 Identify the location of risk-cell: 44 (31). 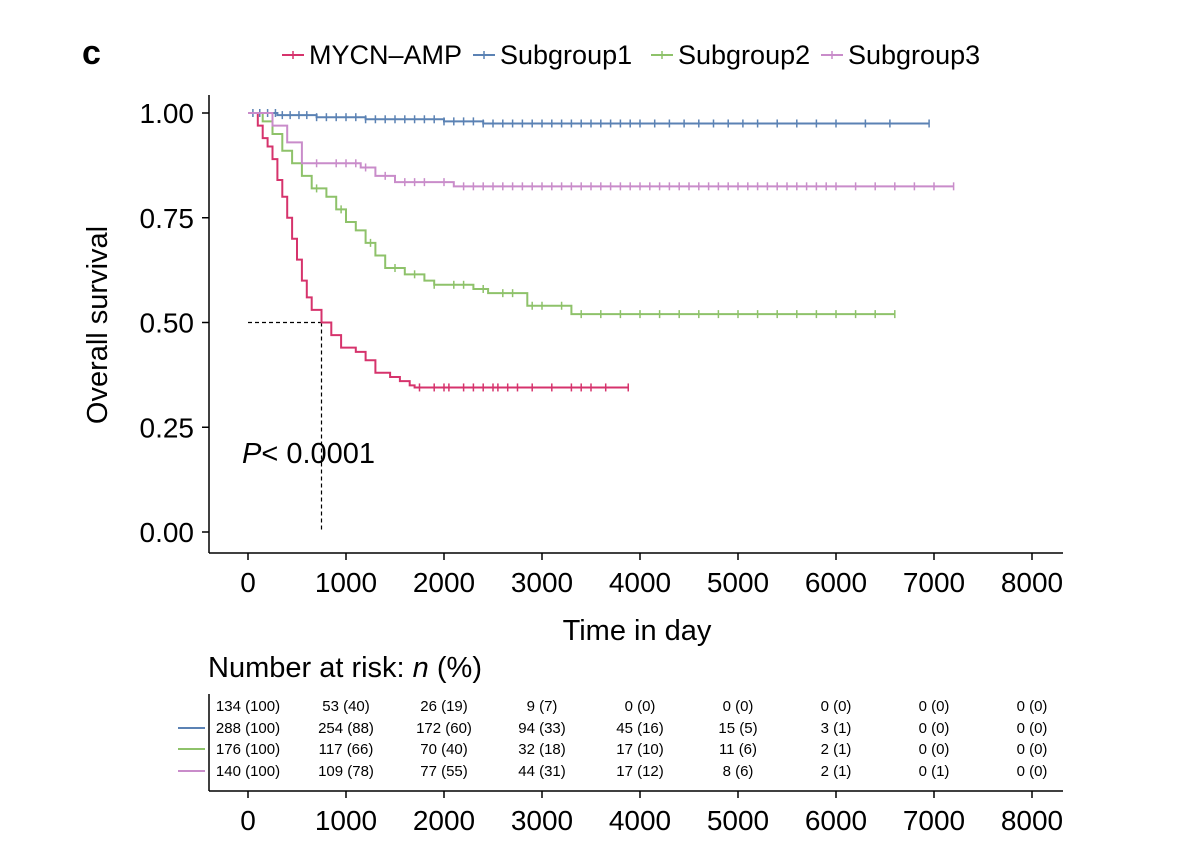
(542, 771).